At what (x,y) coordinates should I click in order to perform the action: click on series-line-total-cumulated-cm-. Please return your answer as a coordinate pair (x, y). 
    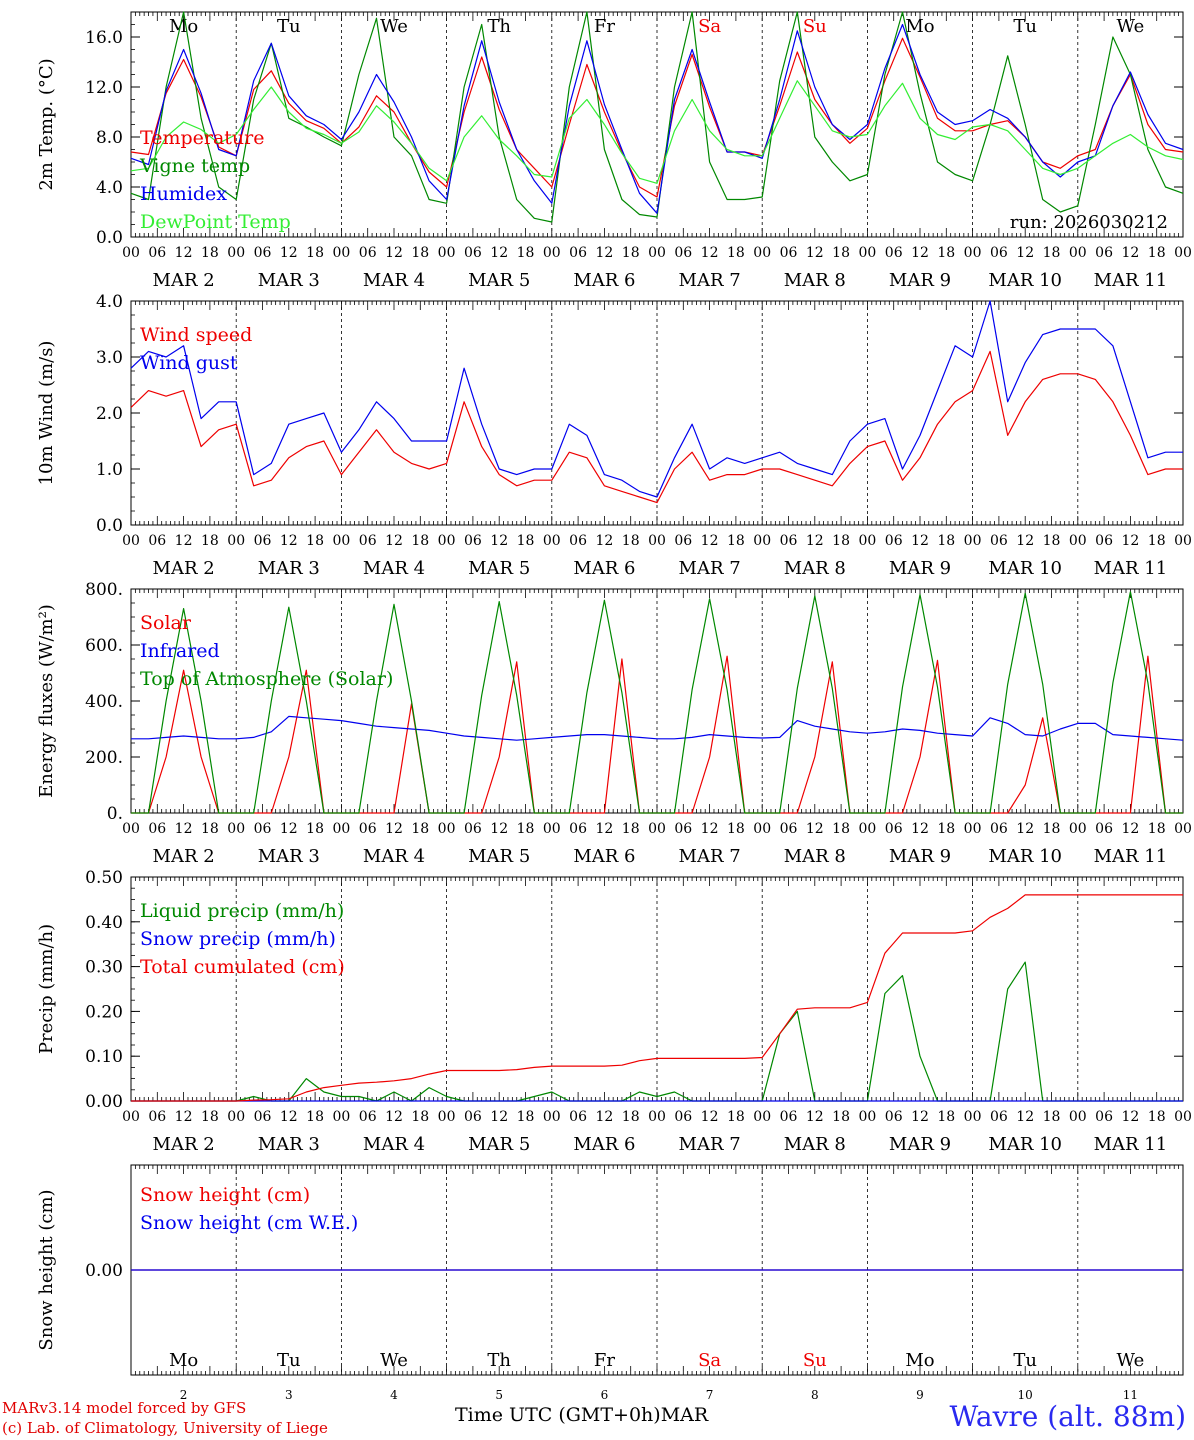
    Looking at the image, I should click on (657, 998).